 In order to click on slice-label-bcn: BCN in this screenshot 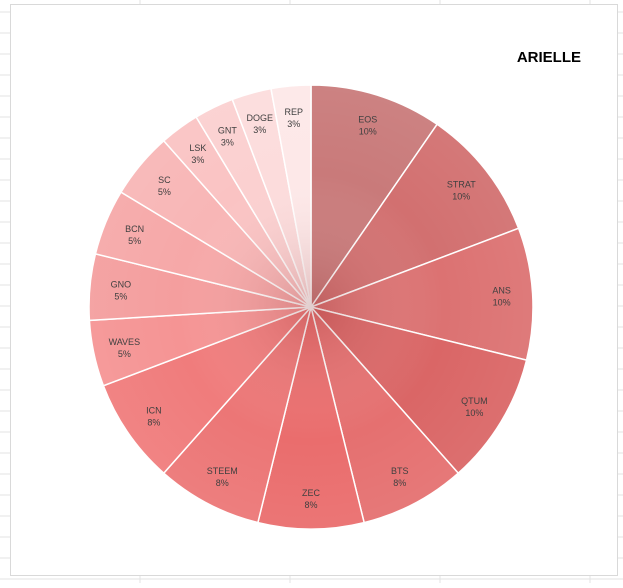, I will do `click(134, 229)`.